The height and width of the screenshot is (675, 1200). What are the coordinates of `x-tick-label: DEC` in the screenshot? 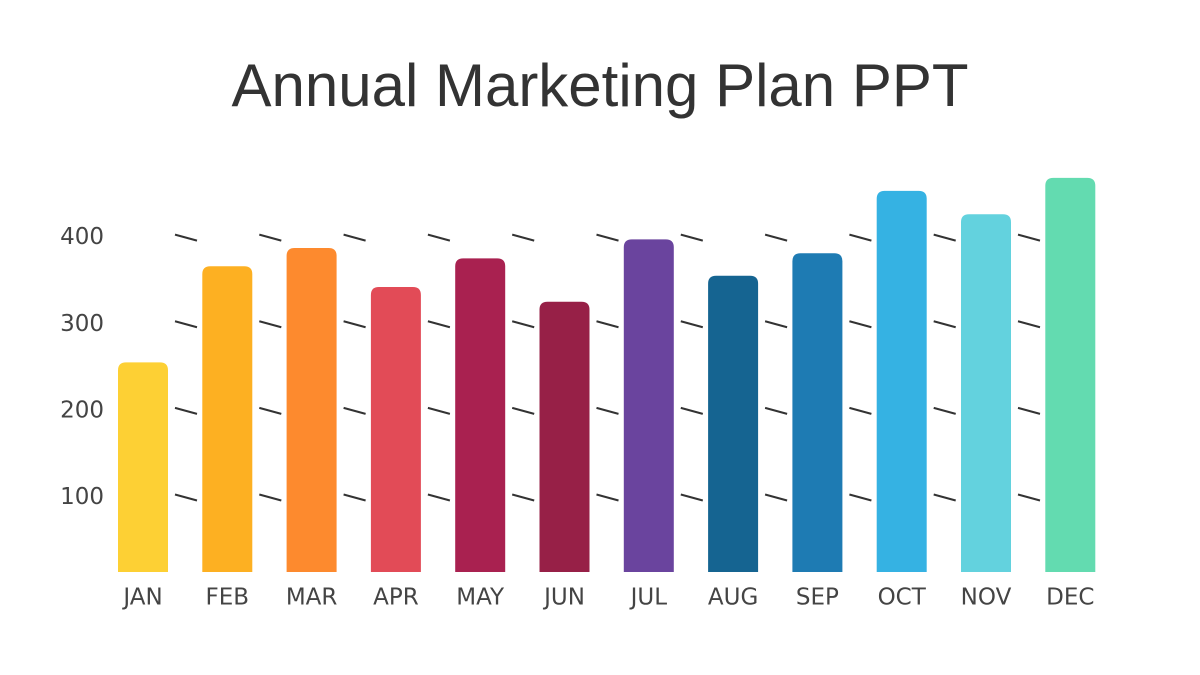 It's located at (1070, 598).